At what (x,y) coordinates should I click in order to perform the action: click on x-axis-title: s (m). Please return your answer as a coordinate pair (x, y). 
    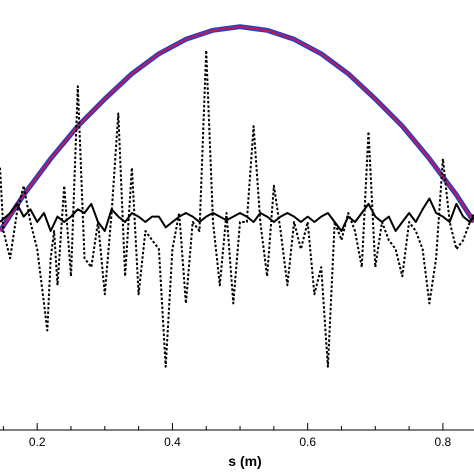
    Looking at the image, I should click on (244, 461).